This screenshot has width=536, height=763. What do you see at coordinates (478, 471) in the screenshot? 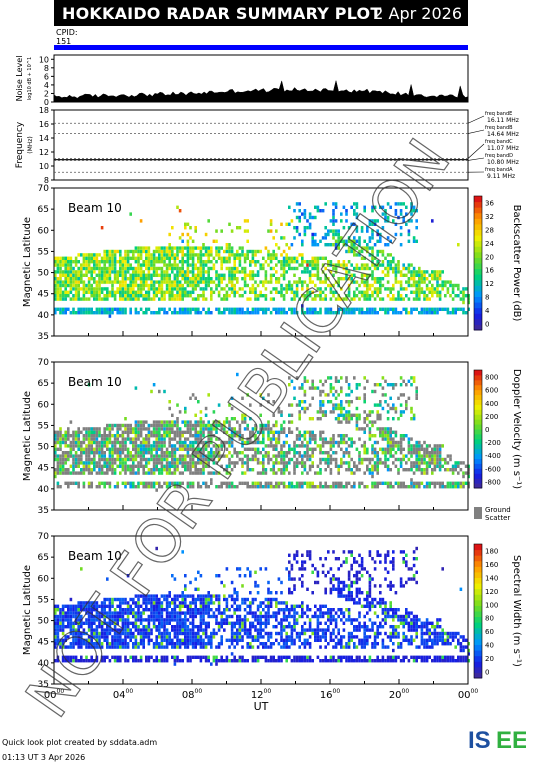
I see `colorbar-segment` at bounding box center [478, 471].